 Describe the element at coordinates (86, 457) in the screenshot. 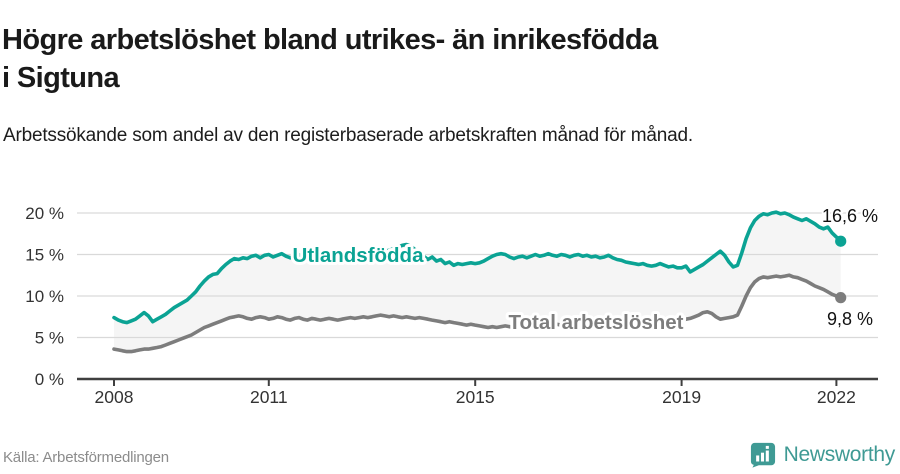

I see `source-note: Källa: Arbetsförmedlingen` at that location.